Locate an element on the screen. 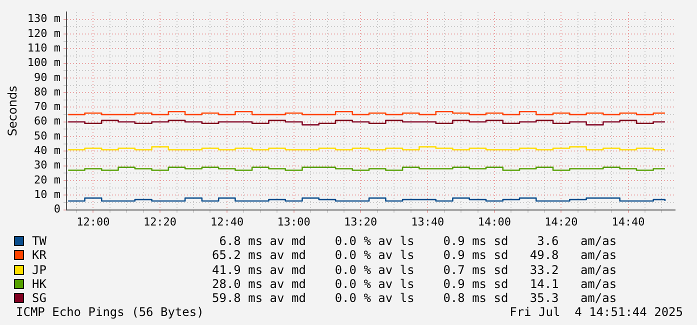 This screenshot has height=325, width=697. y-tick-label: 90 m is located at coordinates (47, 77).